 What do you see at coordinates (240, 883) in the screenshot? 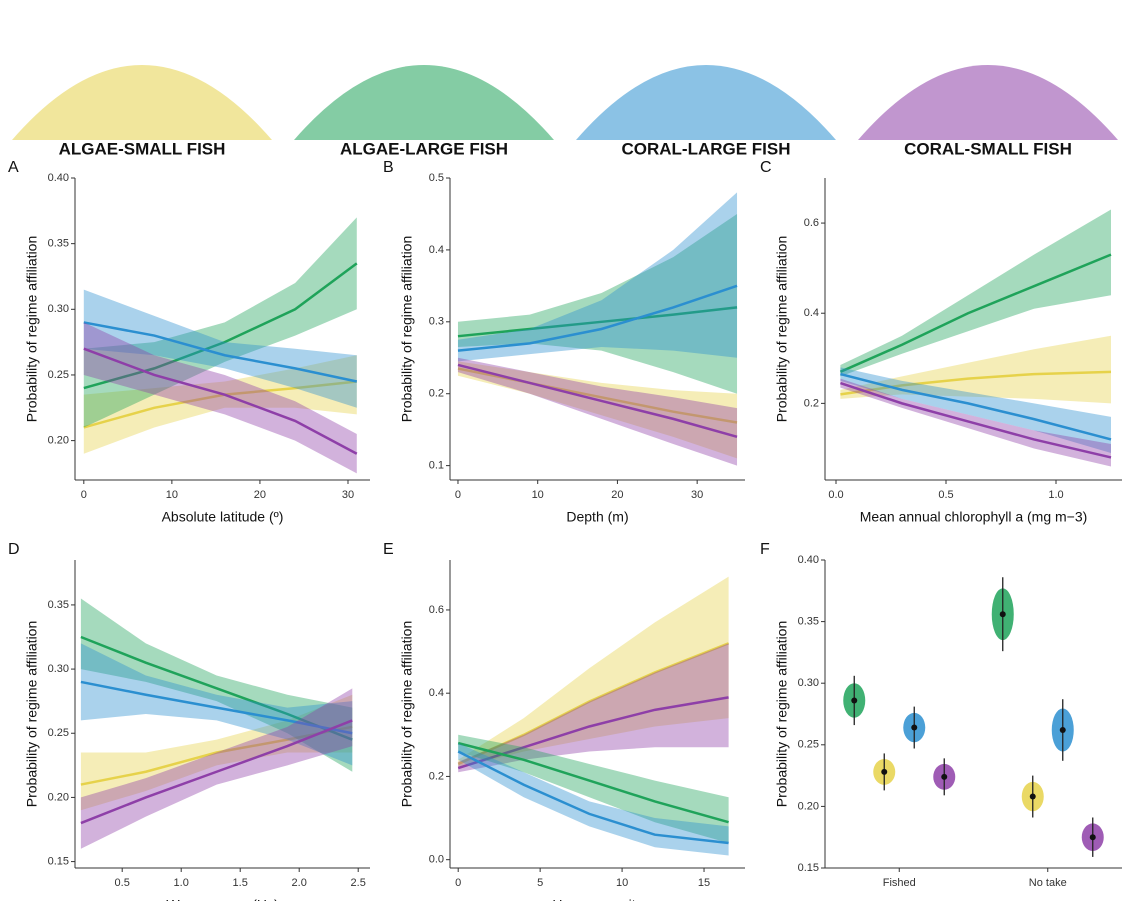
I see `x-tick-label: 1.5` at bounding box center [240, 883].